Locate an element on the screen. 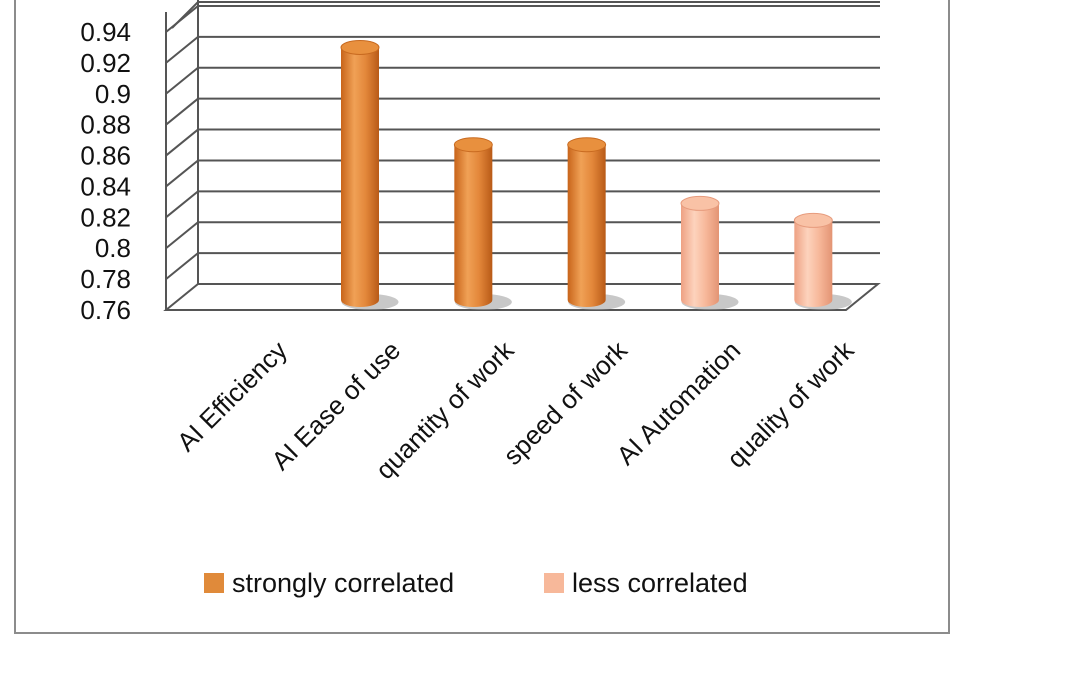 This screenshot has width=1080, height=675. y-tick-label: 0.8 is located at coordinates (113, 248).